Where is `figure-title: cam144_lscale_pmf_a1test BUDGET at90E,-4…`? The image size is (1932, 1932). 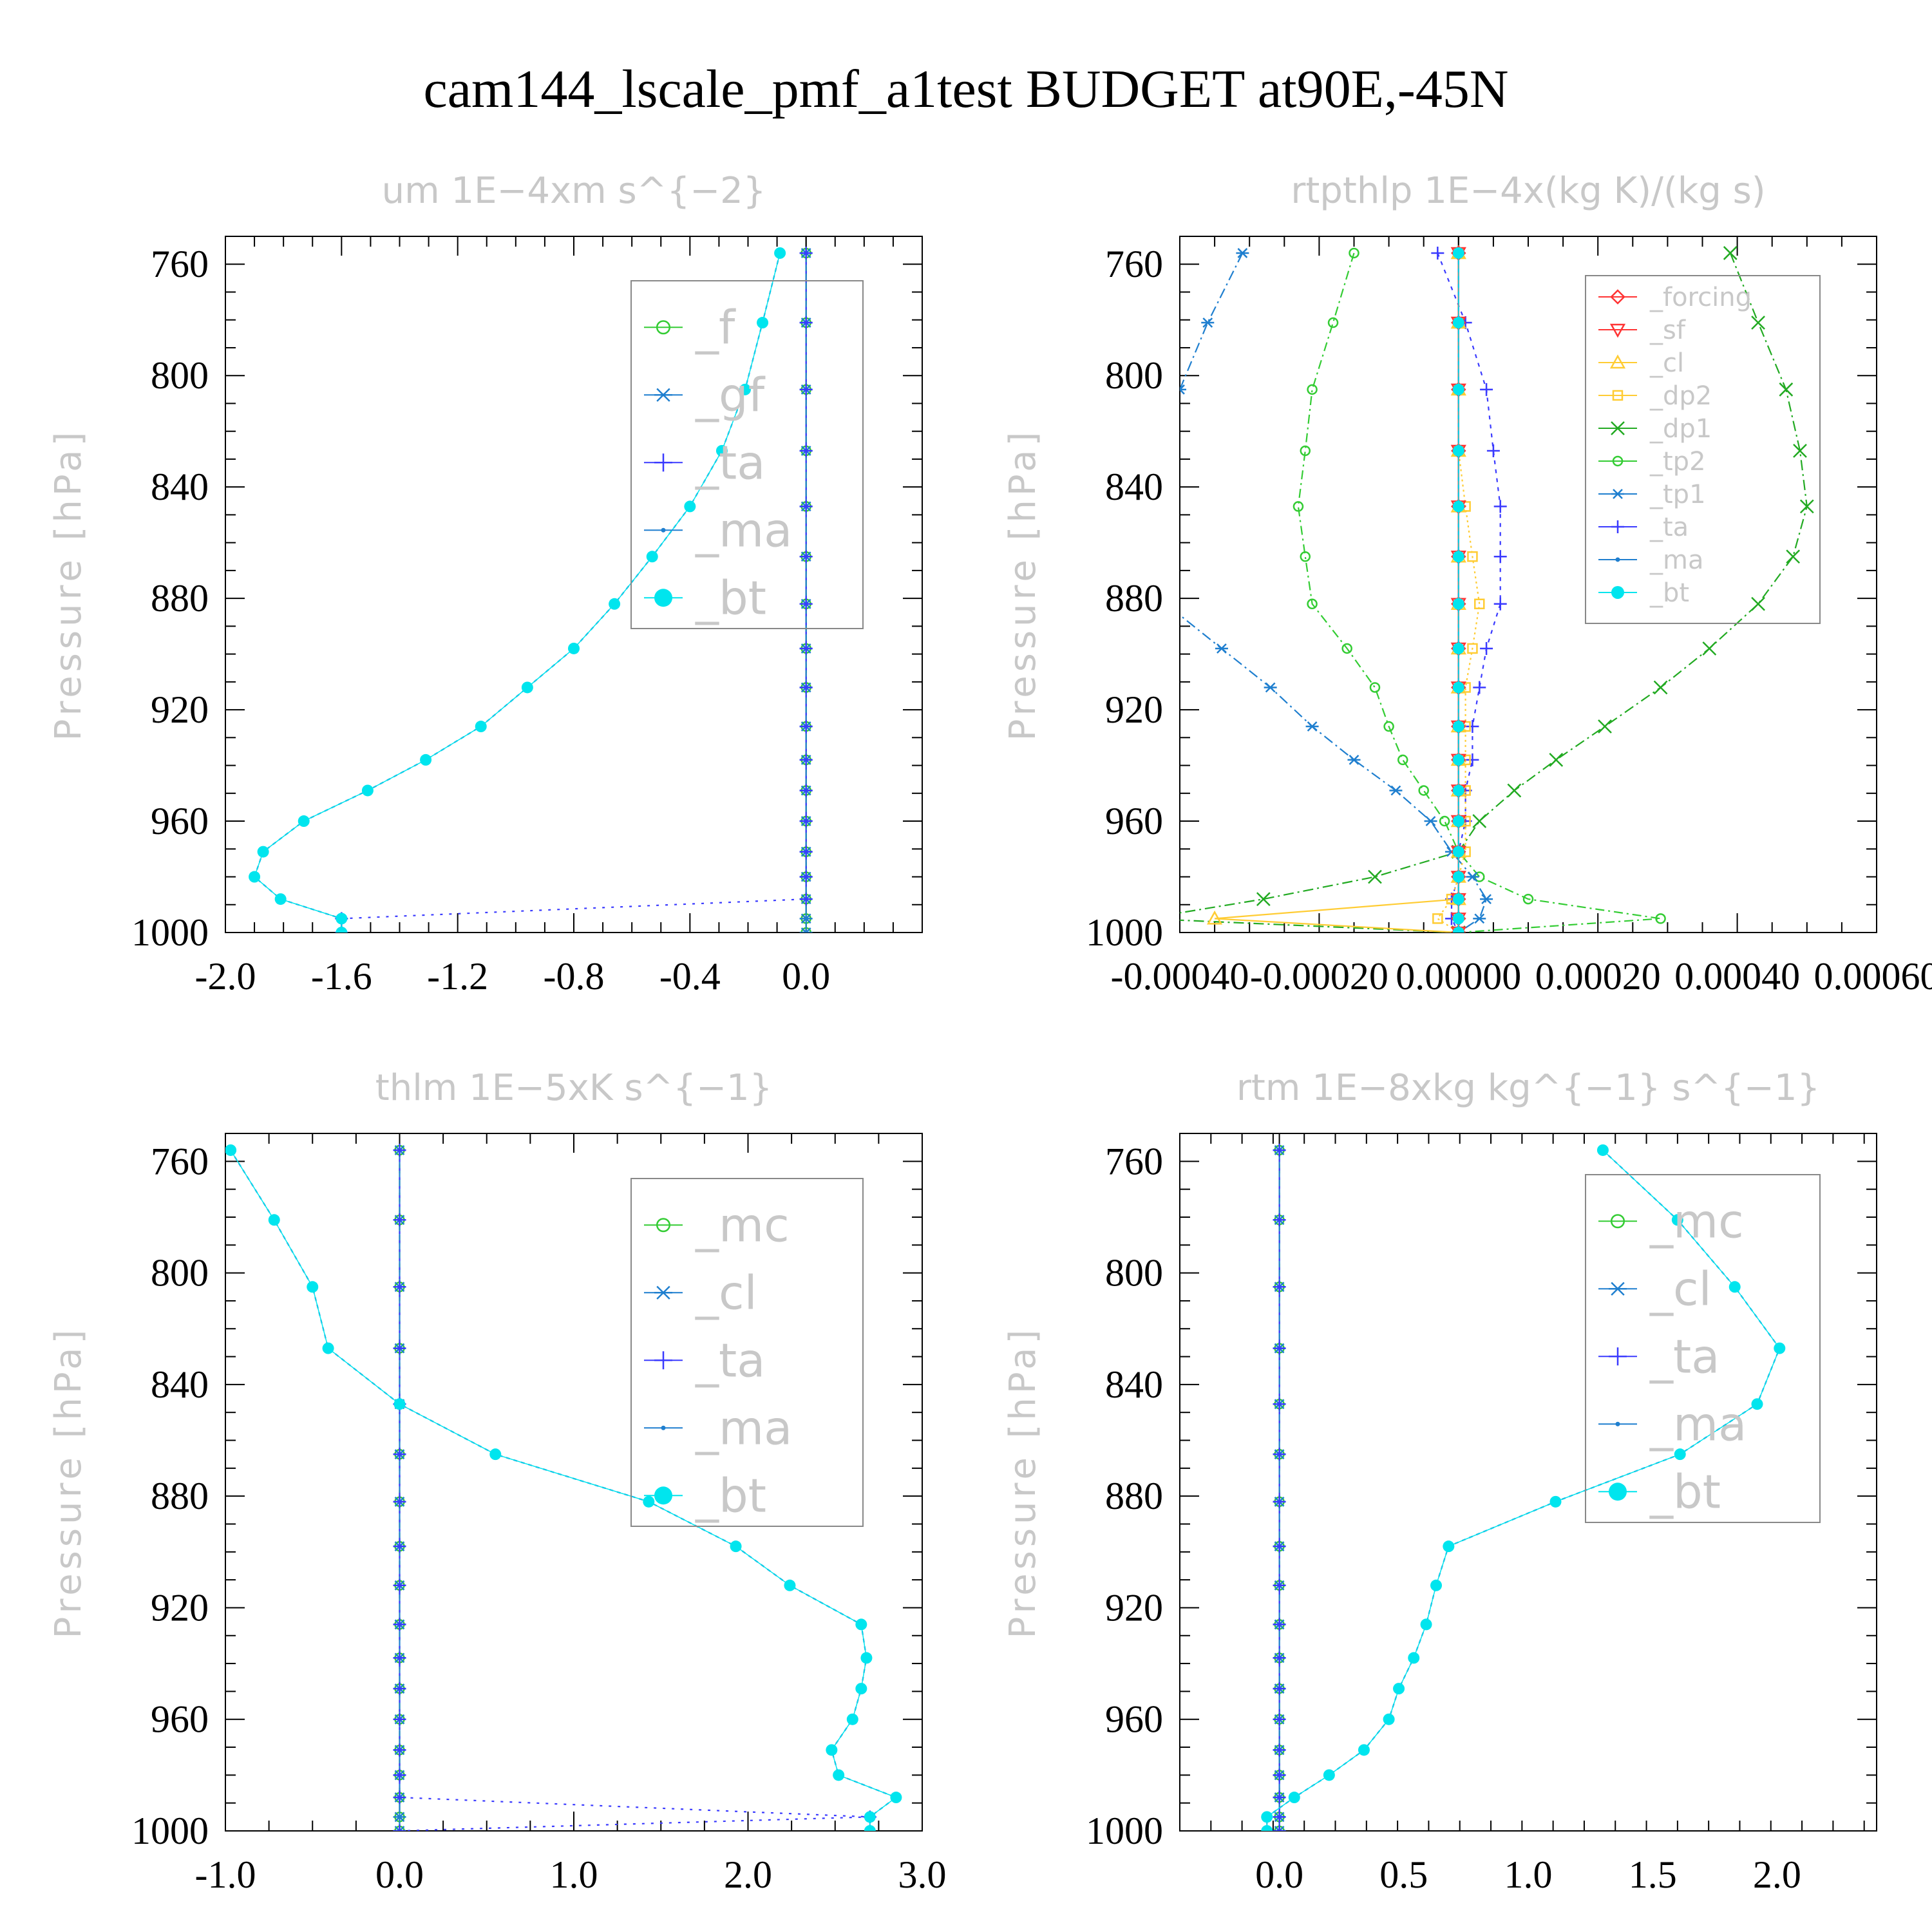 figure-title: cam144_lscale_pmf_a1test BUDGET at90E,-4… is located at coordinates (966, 89).